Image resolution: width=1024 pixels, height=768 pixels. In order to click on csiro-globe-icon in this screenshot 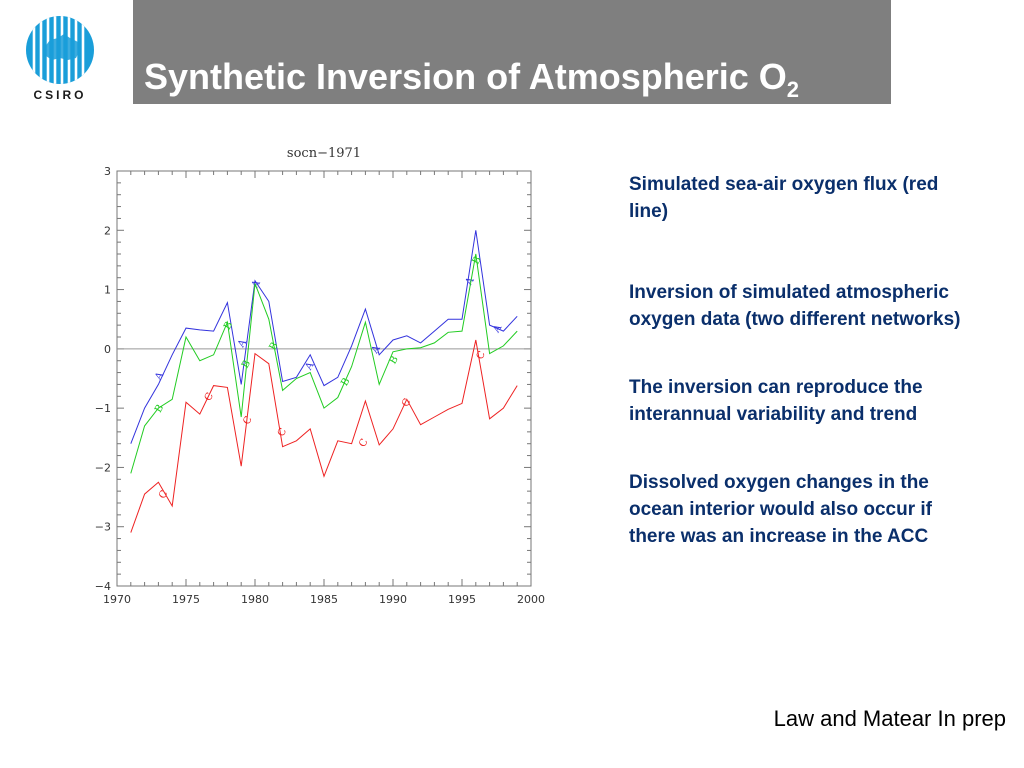, I will do `click(60, 50)`.